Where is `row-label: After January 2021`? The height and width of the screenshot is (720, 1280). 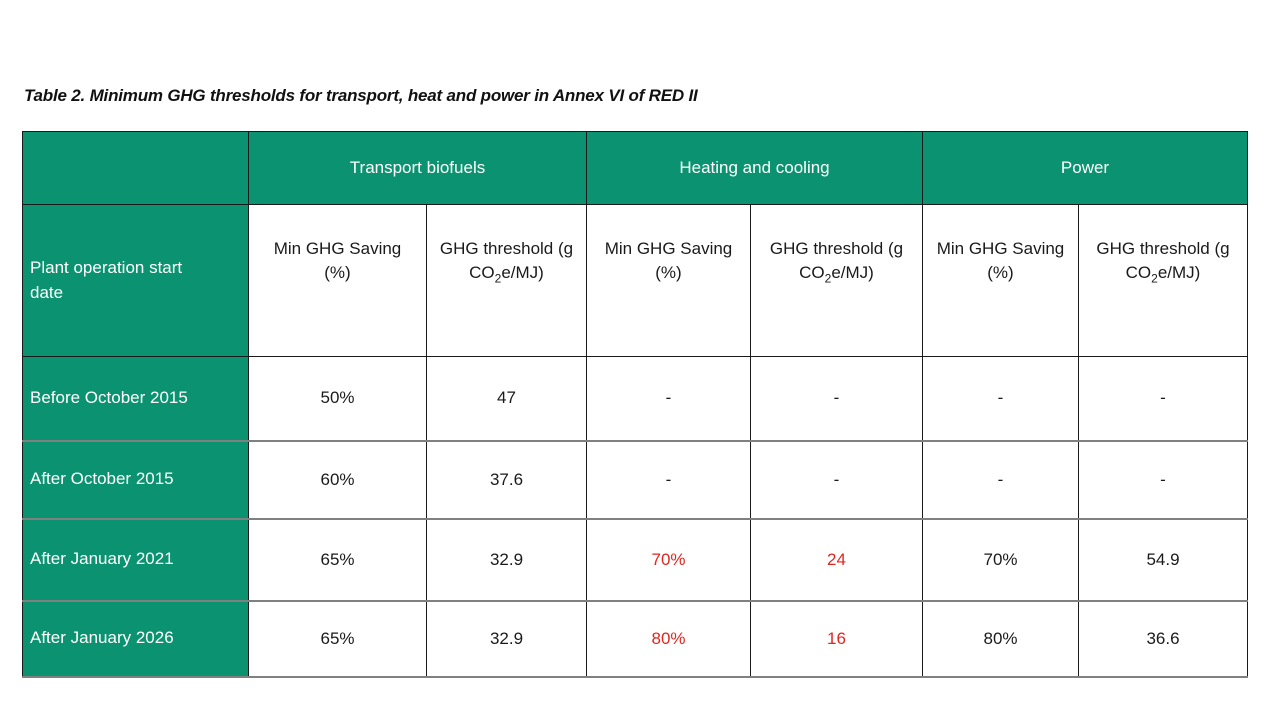 row-label: After January 2021 is located at coordinates (135, 560).